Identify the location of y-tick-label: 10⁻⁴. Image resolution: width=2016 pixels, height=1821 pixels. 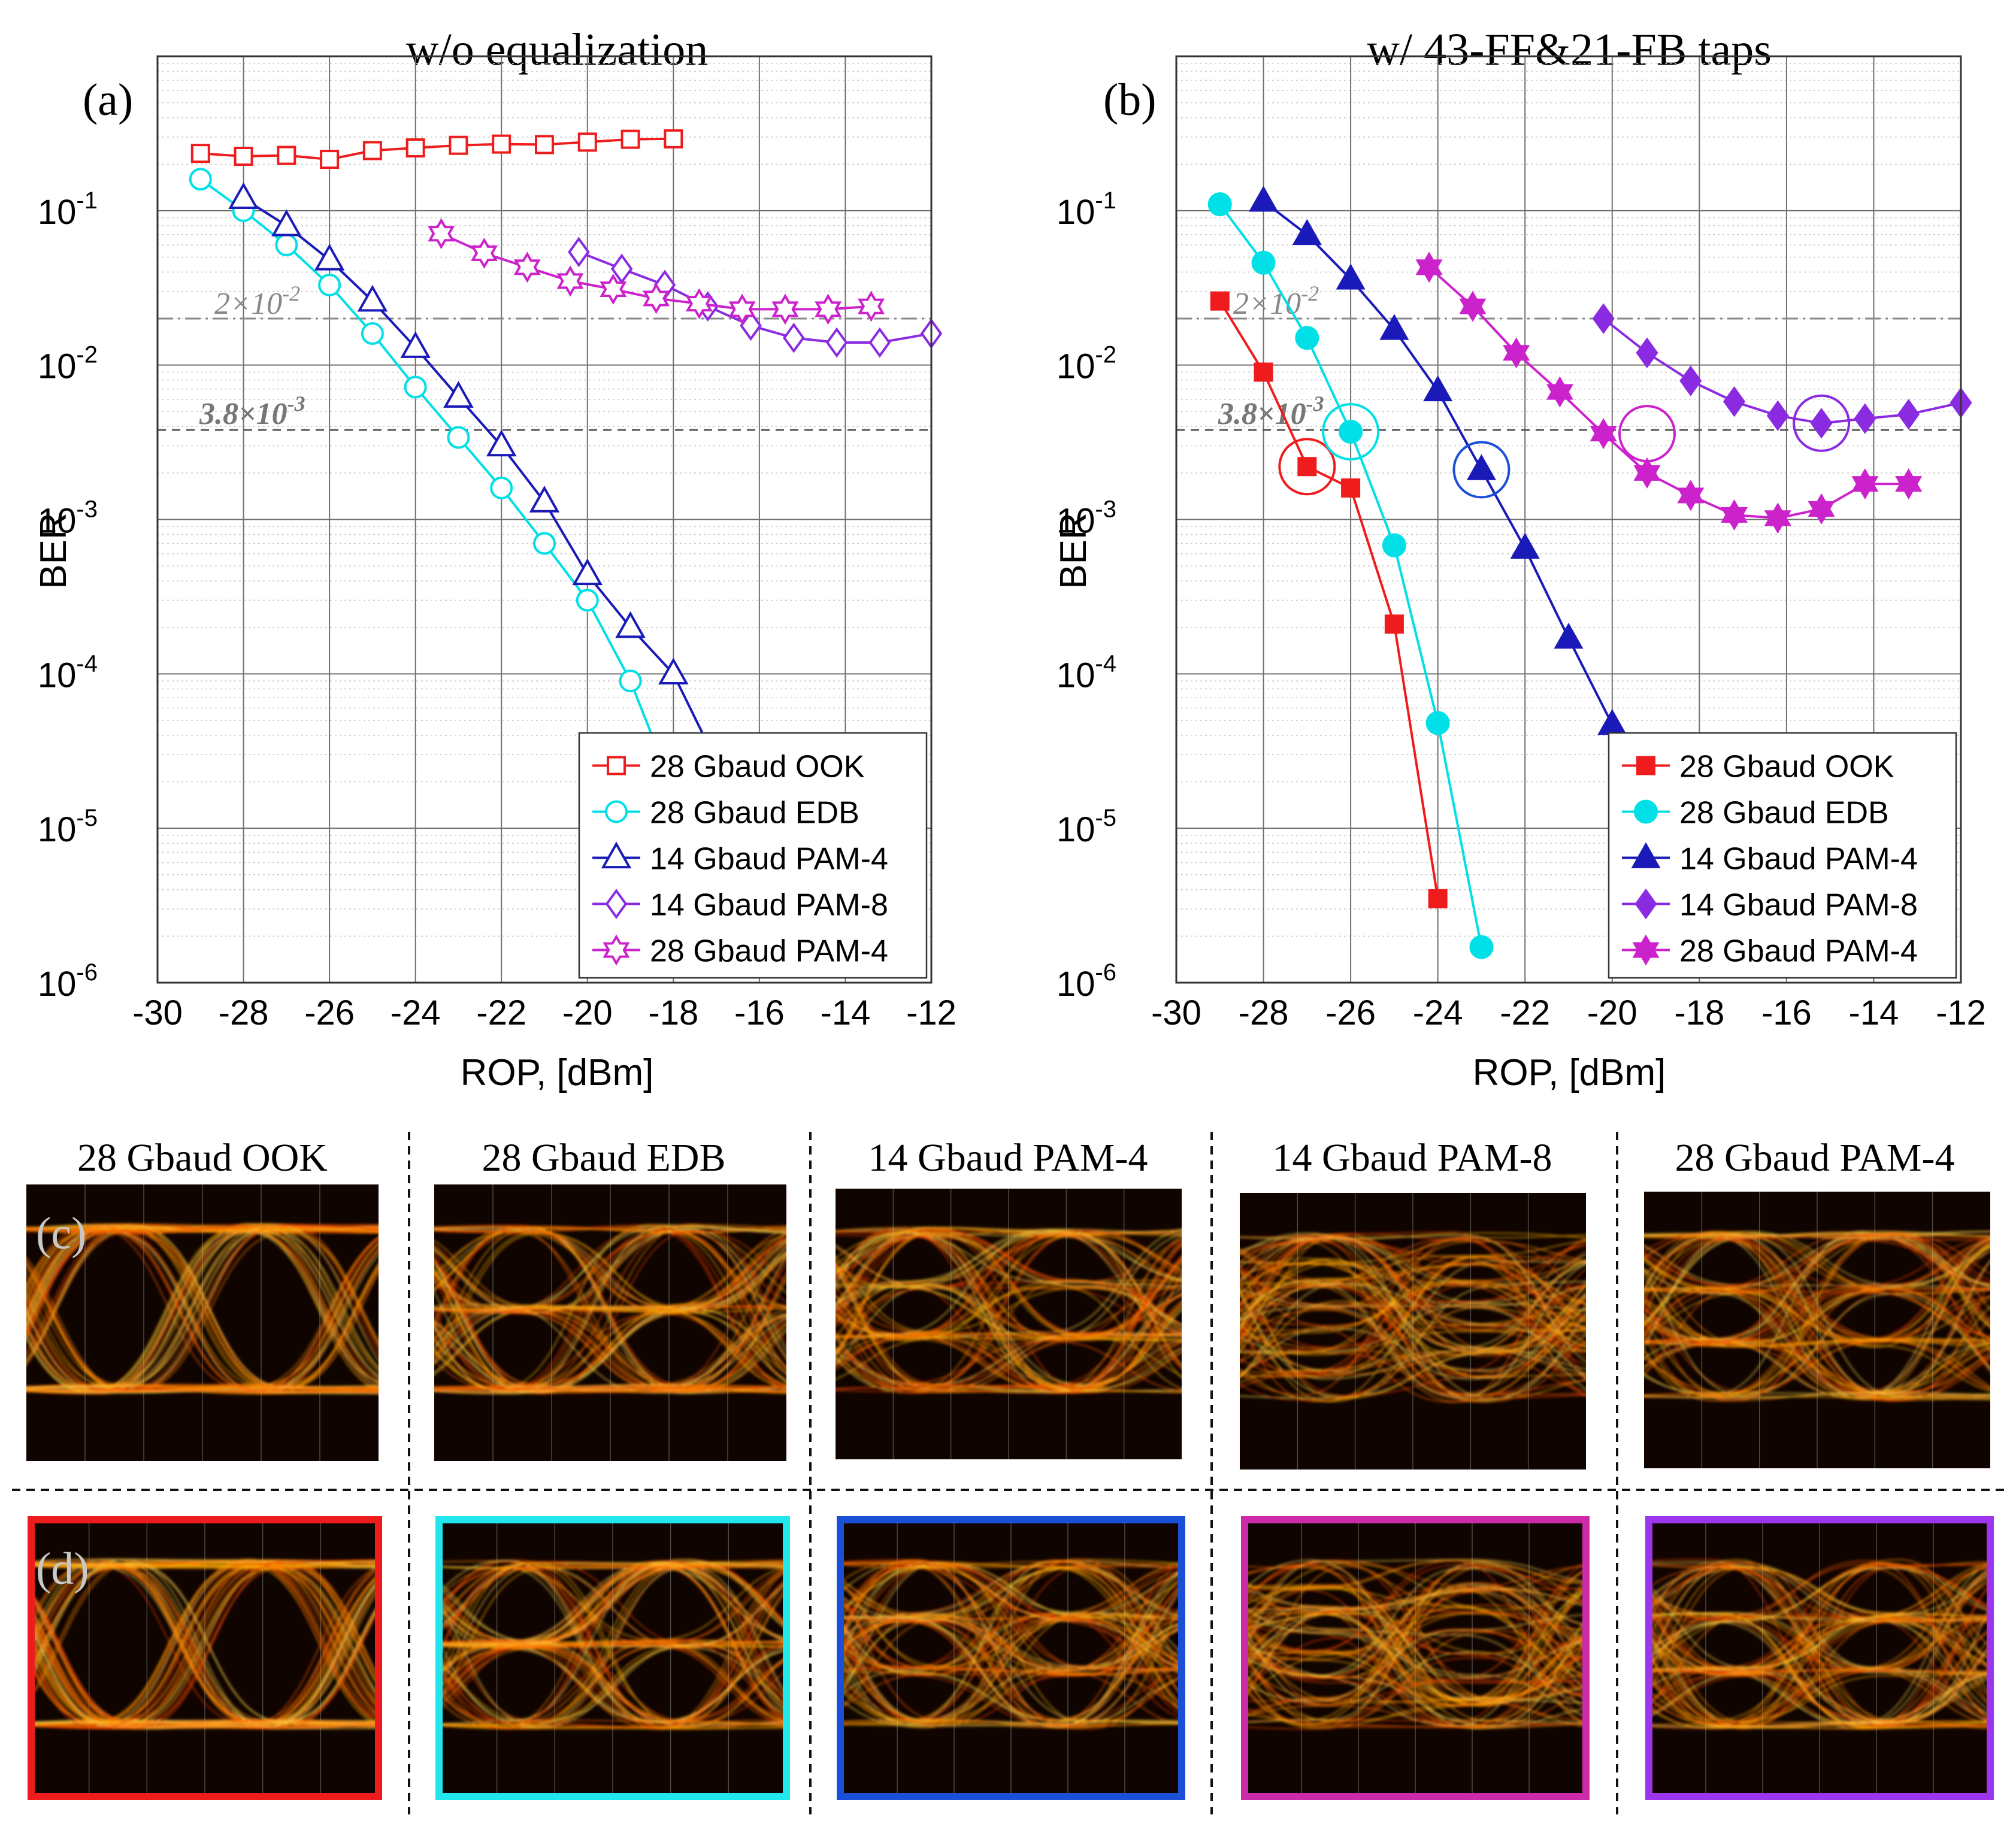
(1086, 672).